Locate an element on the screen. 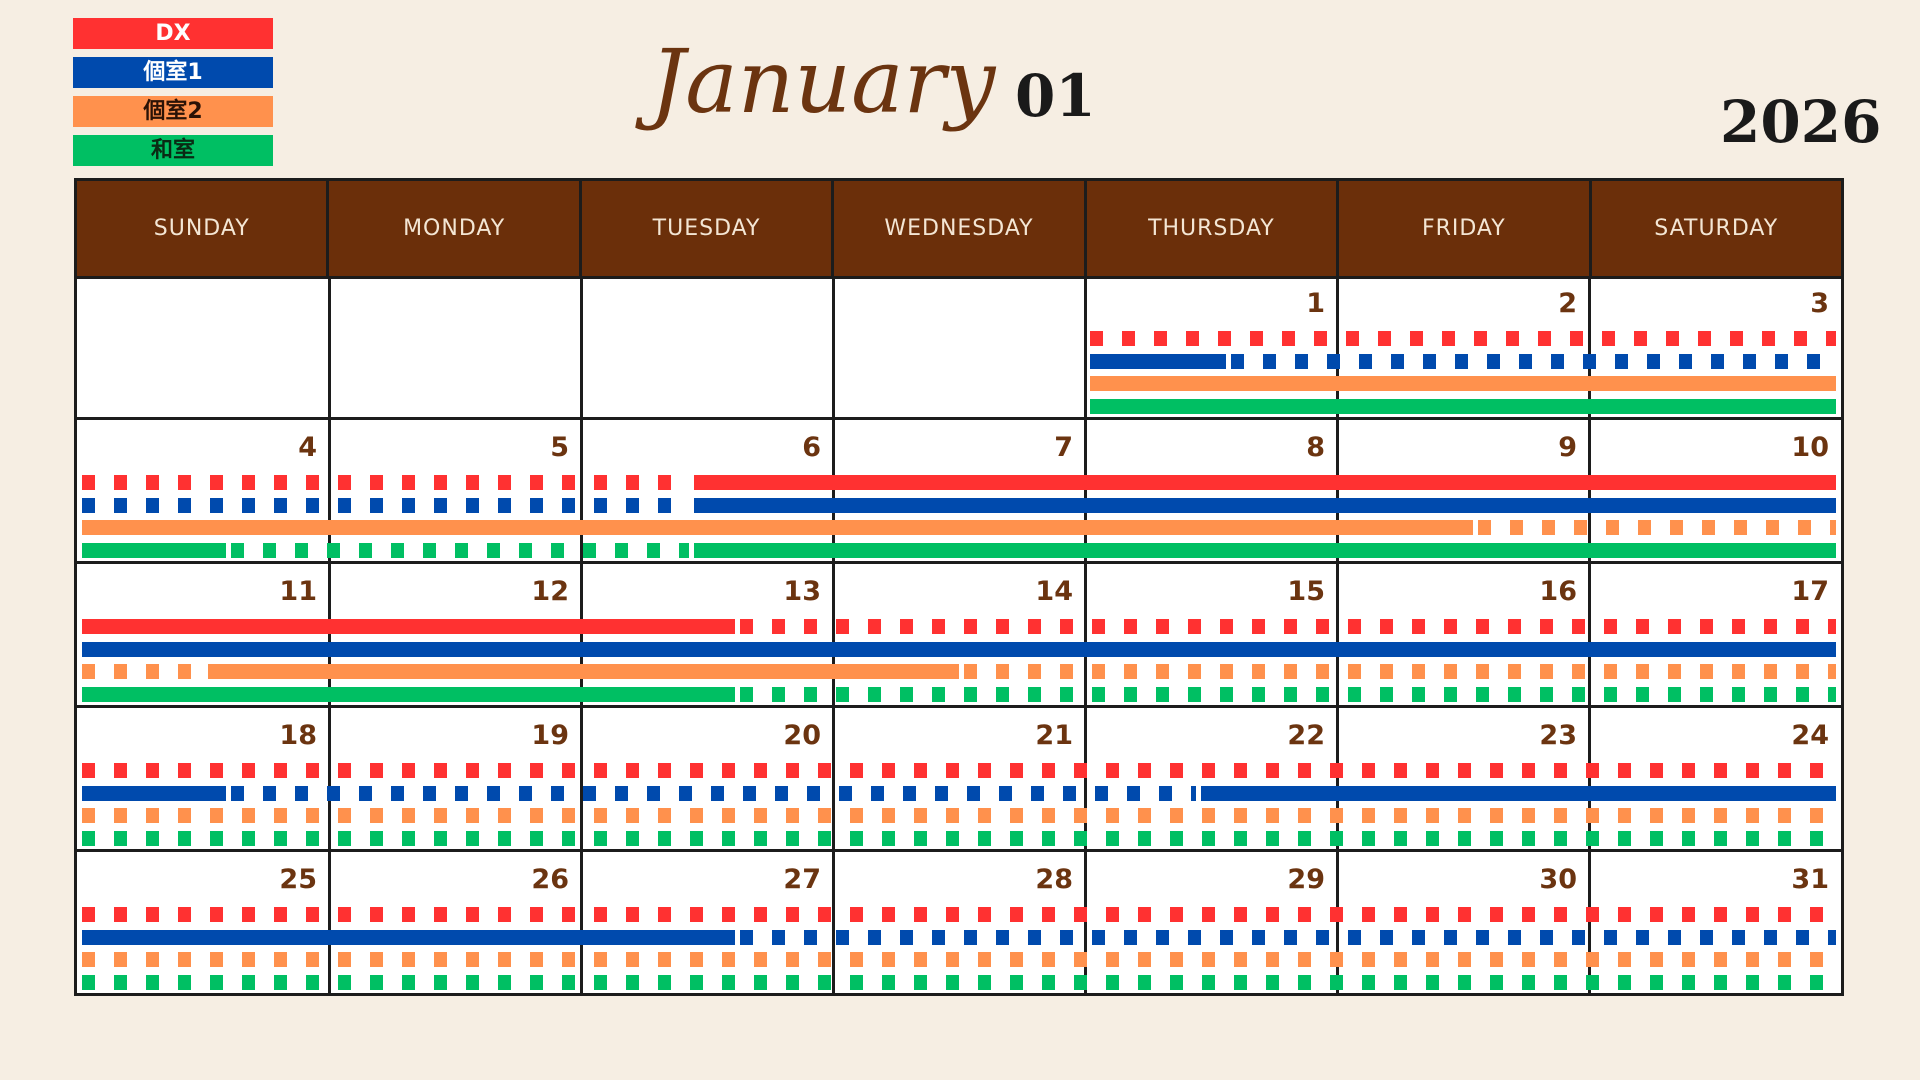 Image resolution: width=1920 pixels, height=1080 pixels. day-number: 22 is located at coordinates (1306, 735).